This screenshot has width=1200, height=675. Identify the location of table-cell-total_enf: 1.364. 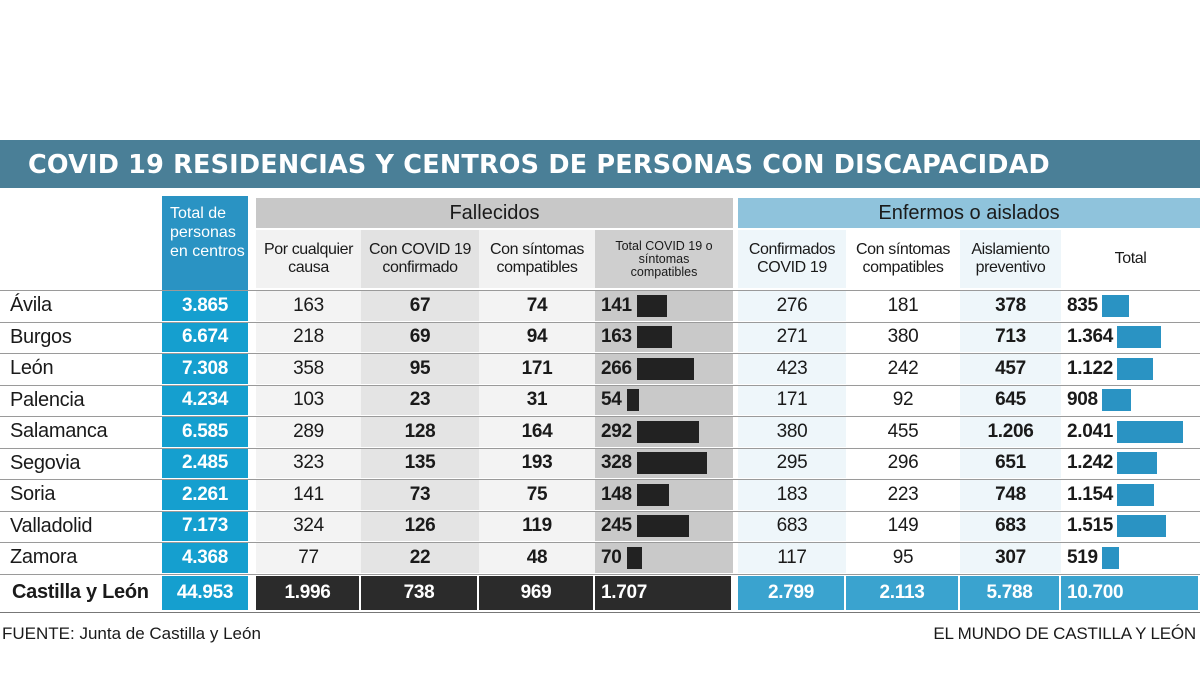
(1130, 337).